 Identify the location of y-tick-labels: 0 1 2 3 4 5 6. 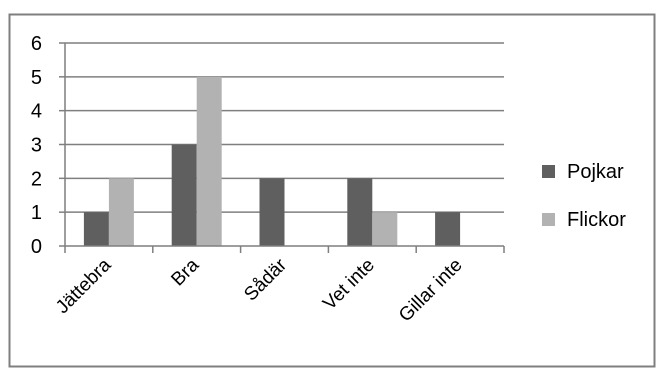
(36, 145).